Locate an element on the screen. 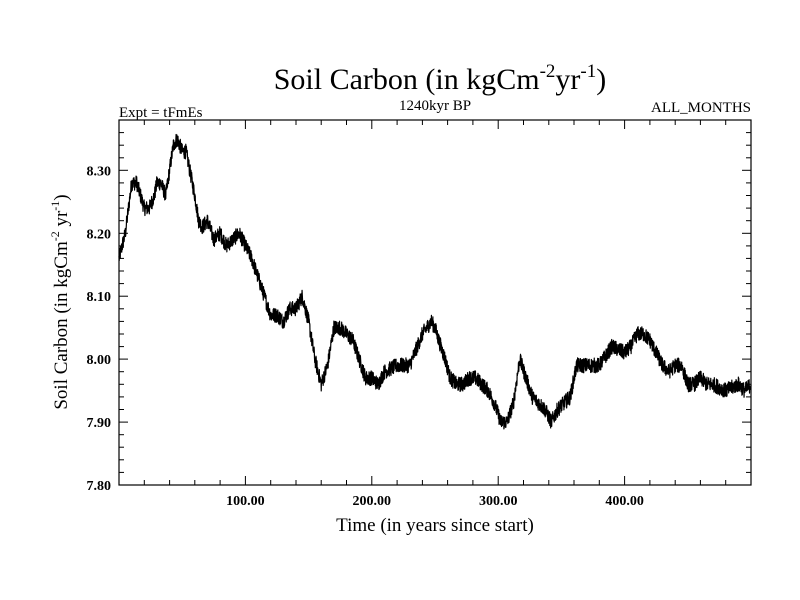 Image resolution: width=800 pixels, height=600 pixels. chart-title-main: Soil Carbon (in kgCm is located at coordinates (407, 79).